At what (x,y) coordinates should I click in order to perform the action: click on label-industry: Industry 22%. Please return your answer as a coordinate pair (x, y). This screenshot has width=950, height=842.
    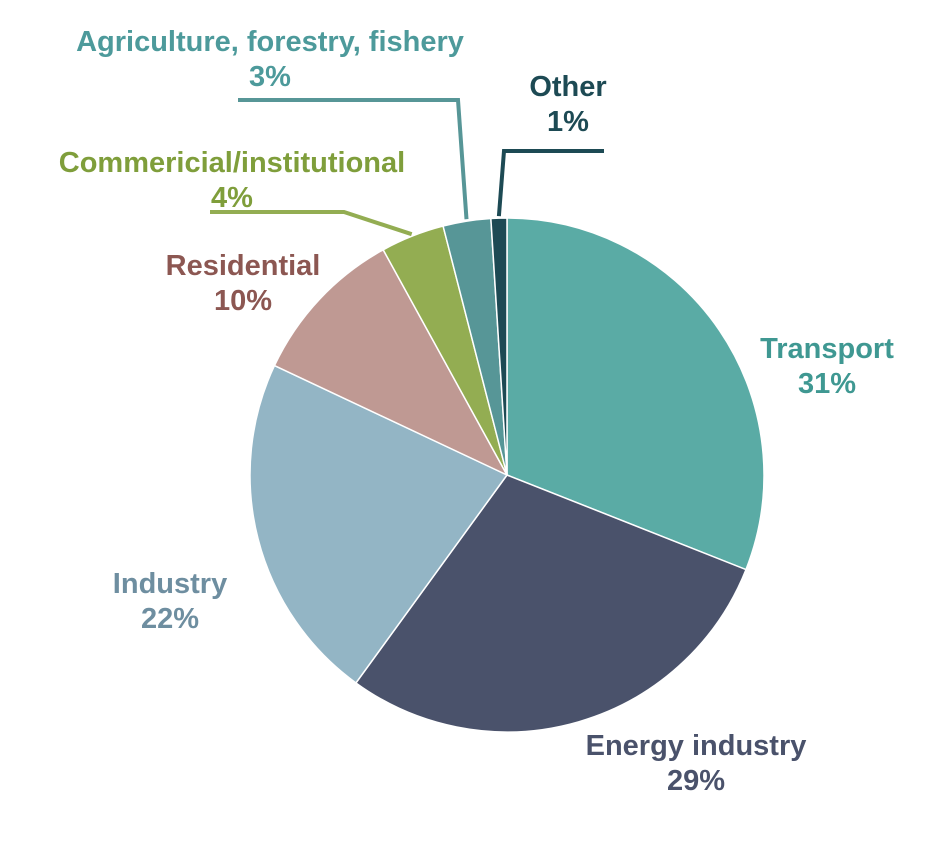
    Looking at the image, I should click on (170, 601).